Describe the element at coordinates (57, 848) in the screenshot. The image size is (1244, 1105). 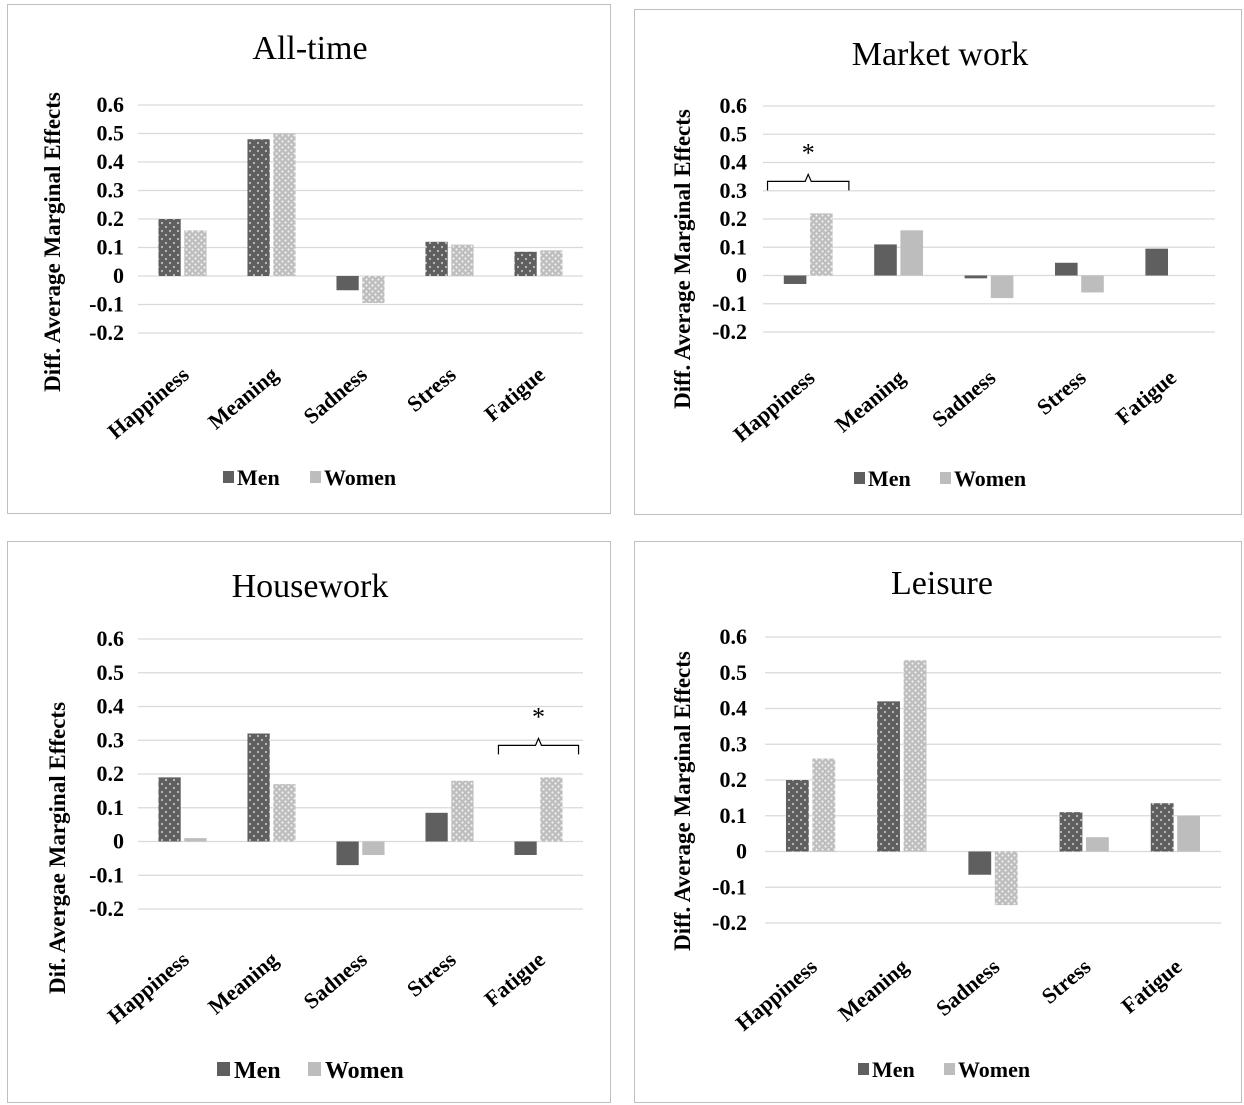
I see `y-axis-label: Dif. Avergae Marginal Effects` at that location.